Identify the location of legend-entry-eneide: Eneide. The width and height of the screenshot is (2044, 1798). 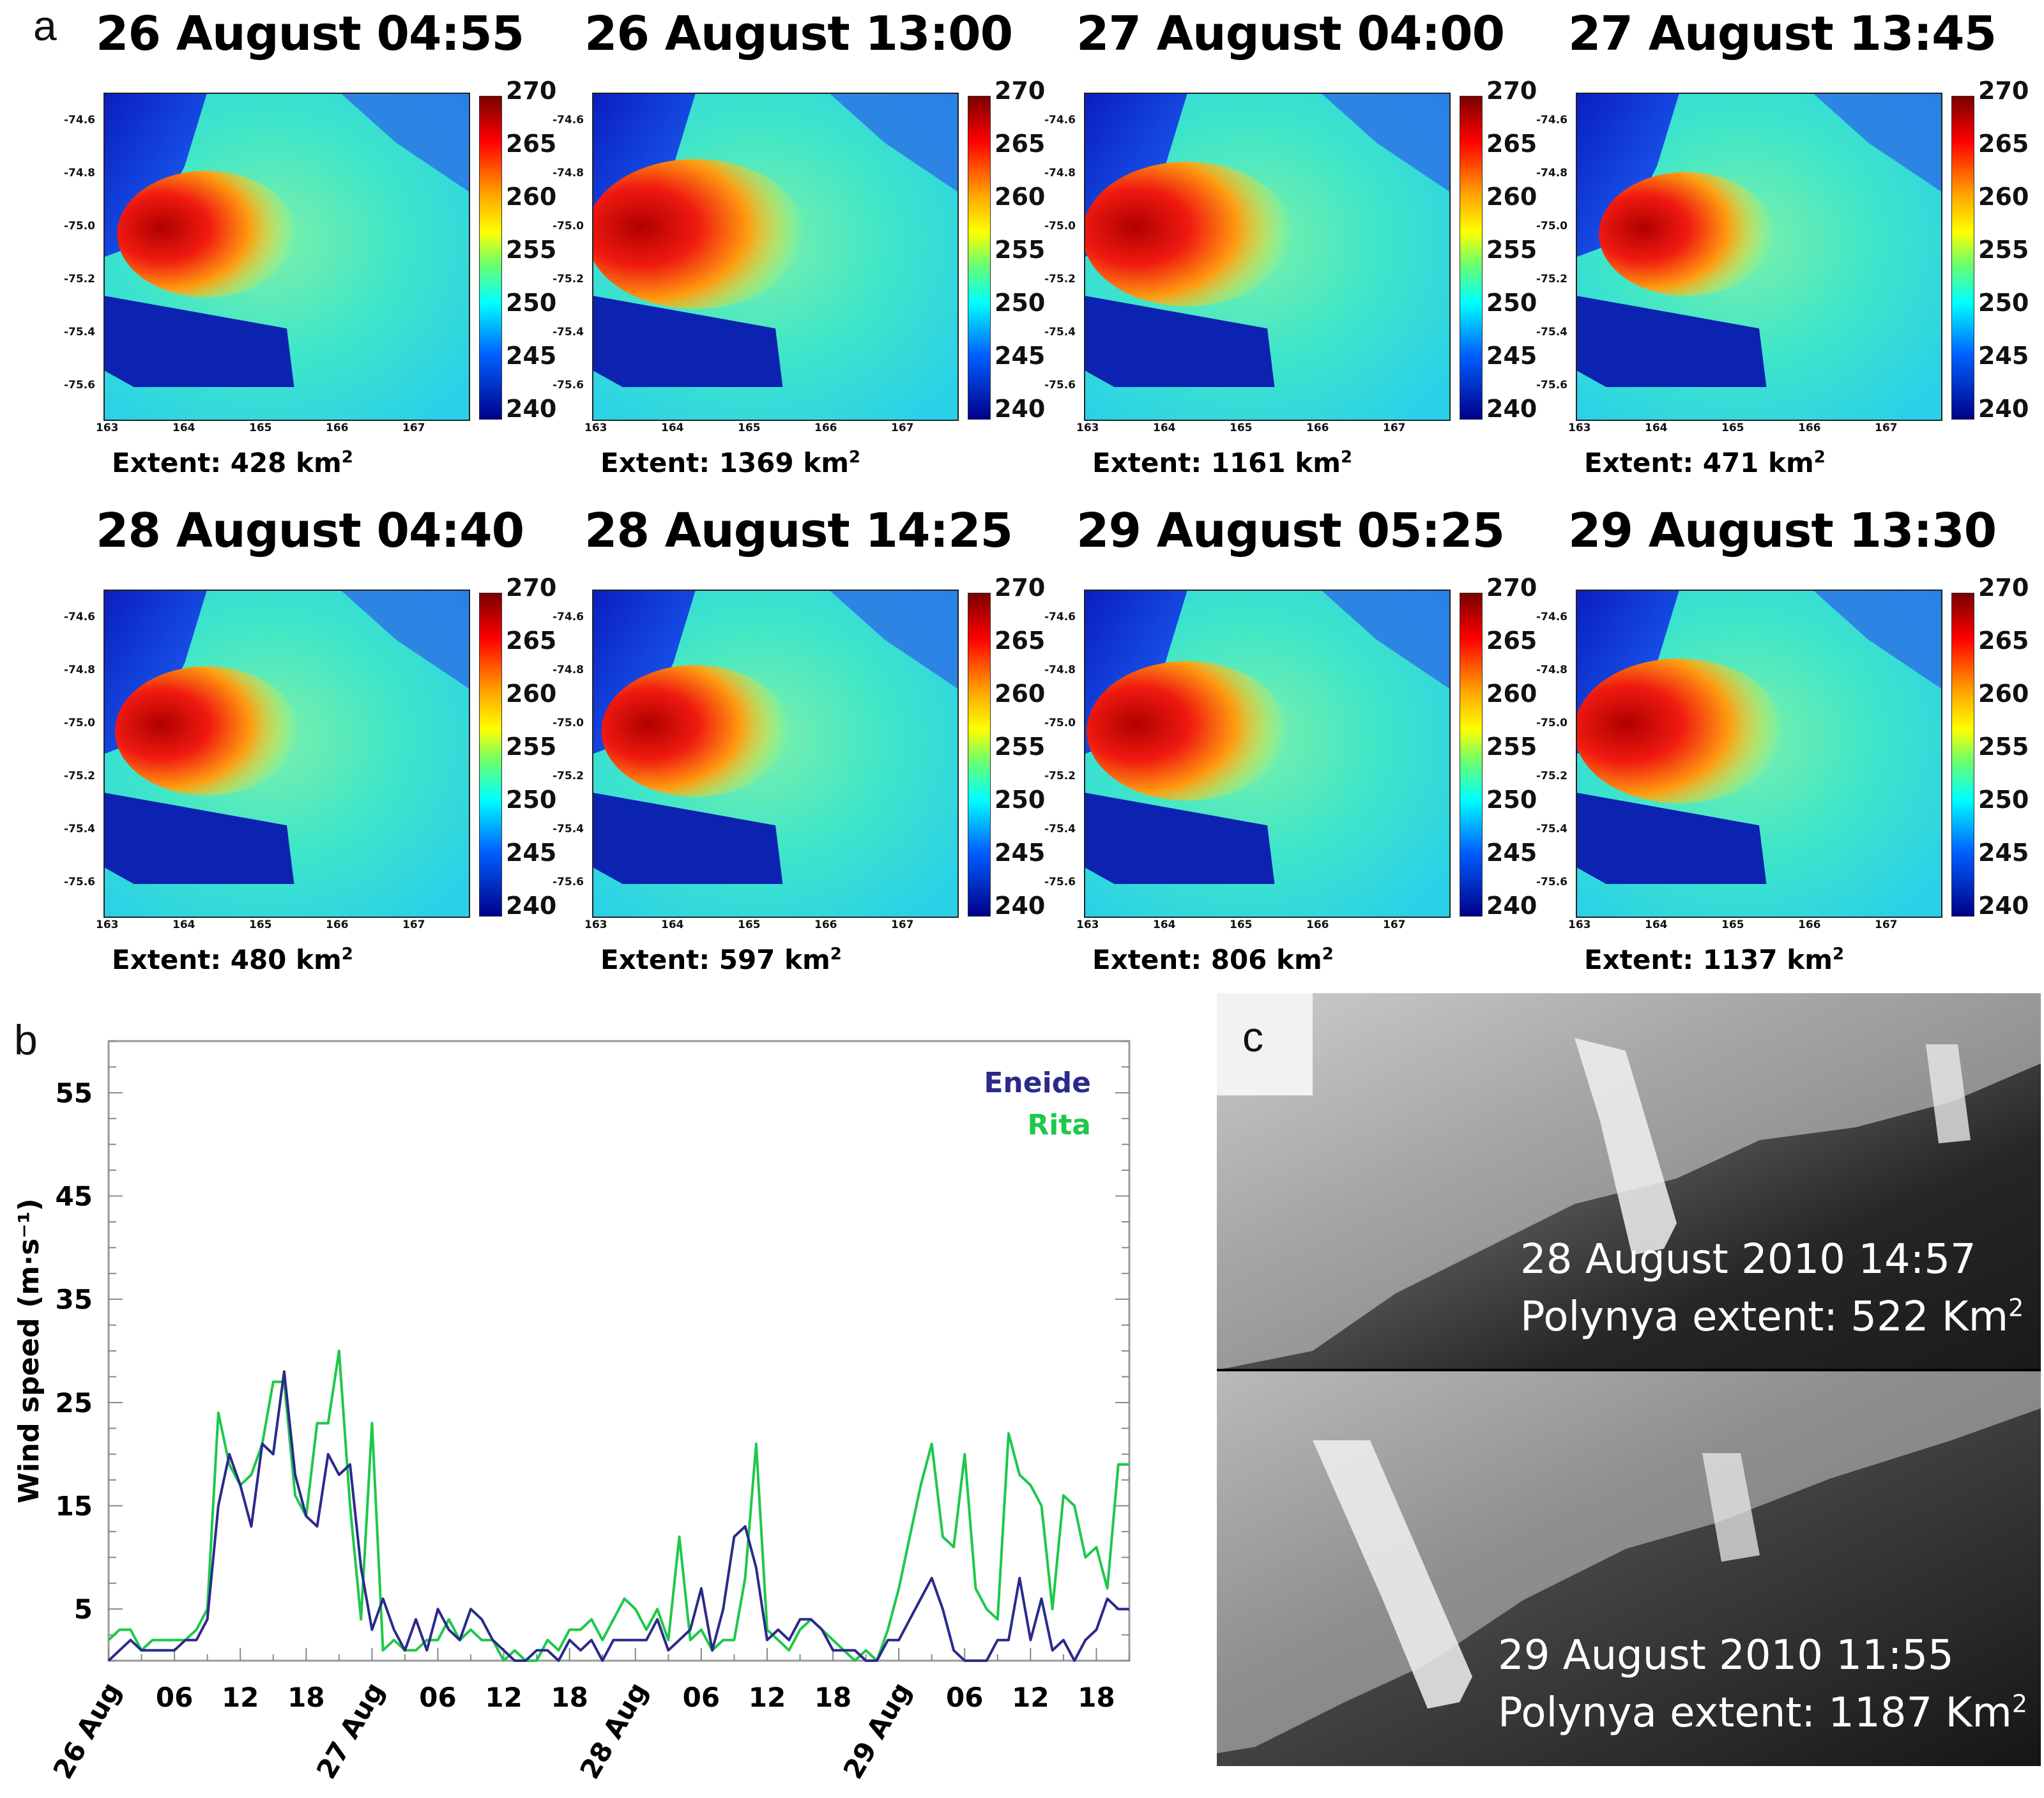
(1037, 1083).